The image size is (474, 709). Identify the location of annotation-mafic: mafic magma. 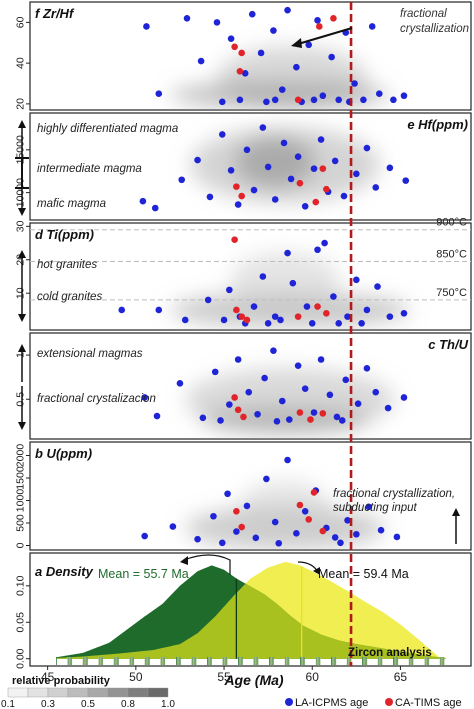
(71, 204).